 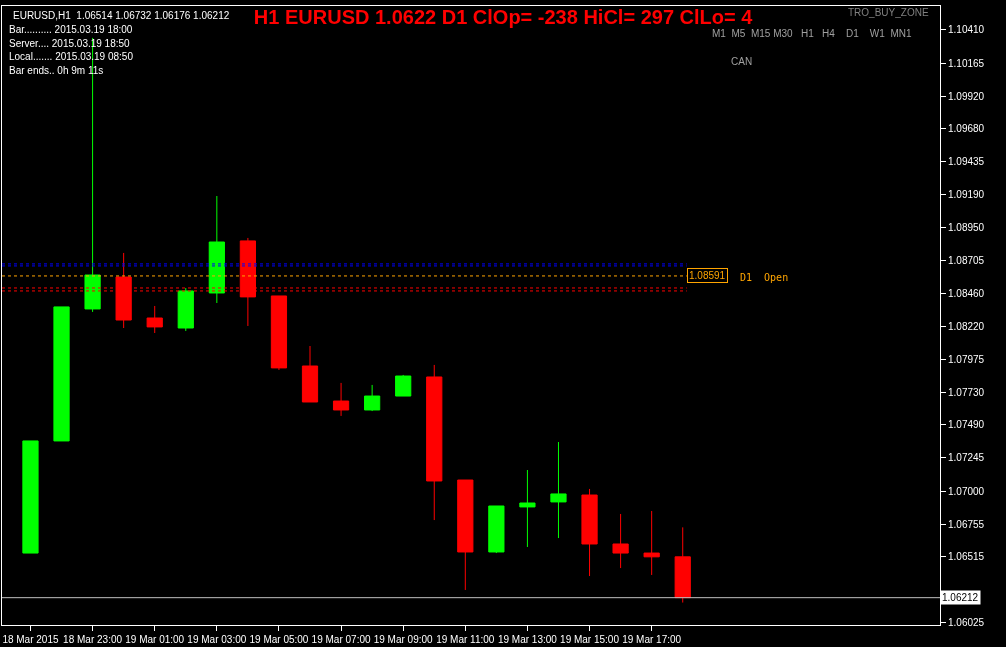 What do you see at coordinates (966, 30) in the screenshot?
I see `y-tick-label: 1.10410` at bounding box center [966, 30].